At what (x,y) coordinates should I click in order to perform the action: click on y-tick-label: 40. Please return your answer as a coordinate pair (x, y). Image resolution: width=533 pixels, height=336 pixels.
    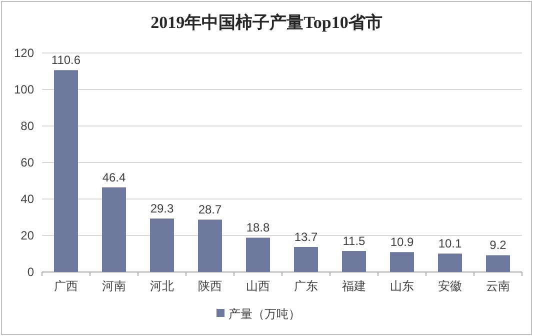
    Looking at the image, I should click on (27, 199).